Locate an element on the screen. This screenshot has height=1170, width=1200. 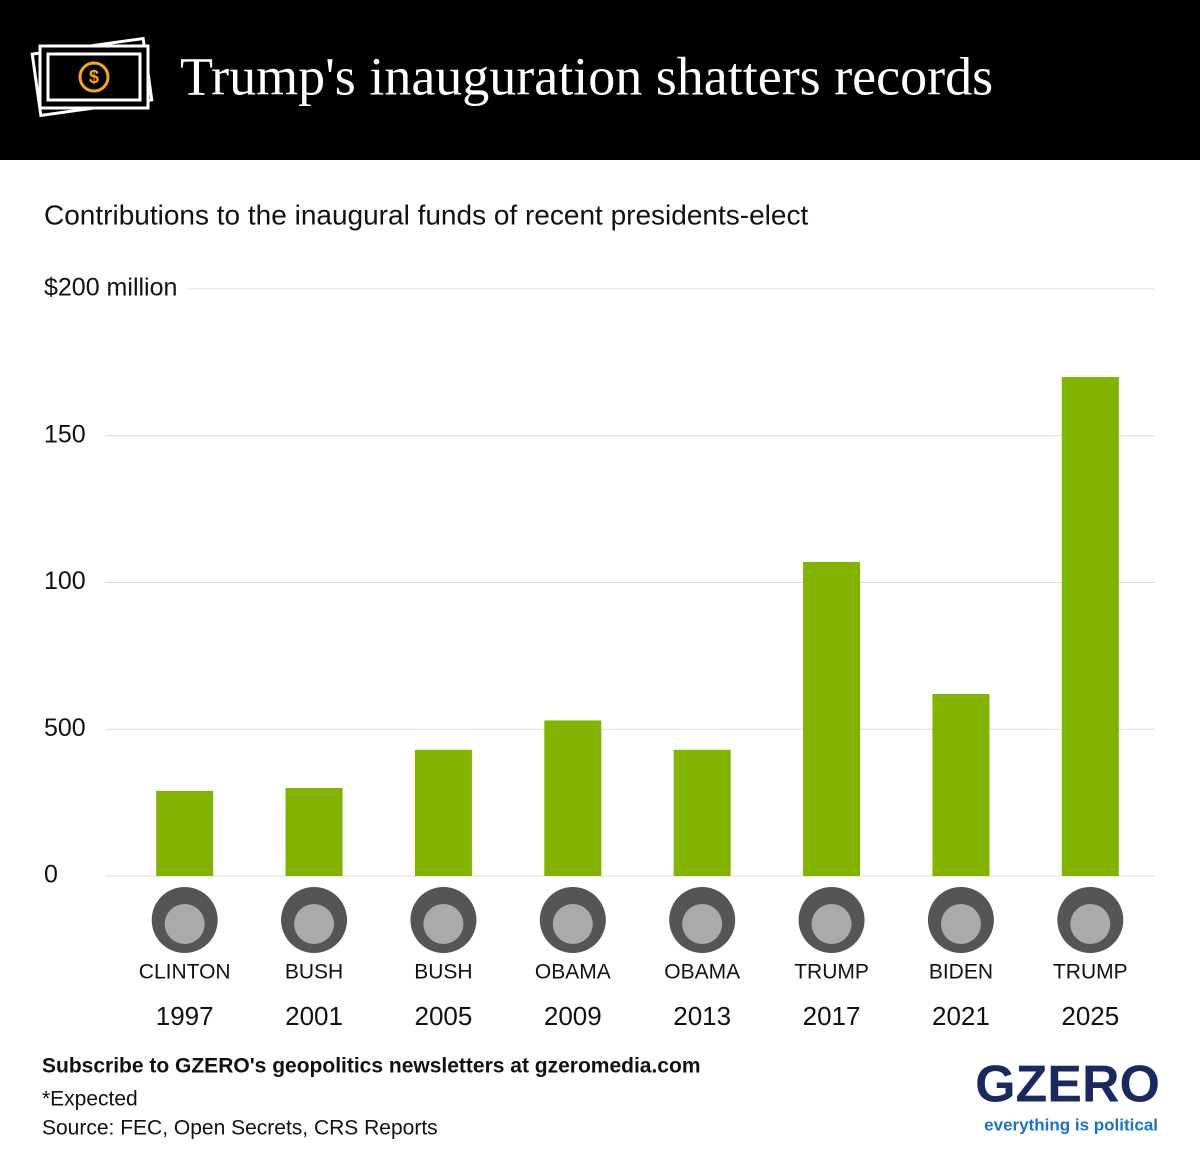
x-tick-label: 2013 is located at coordinates (702, 1016).